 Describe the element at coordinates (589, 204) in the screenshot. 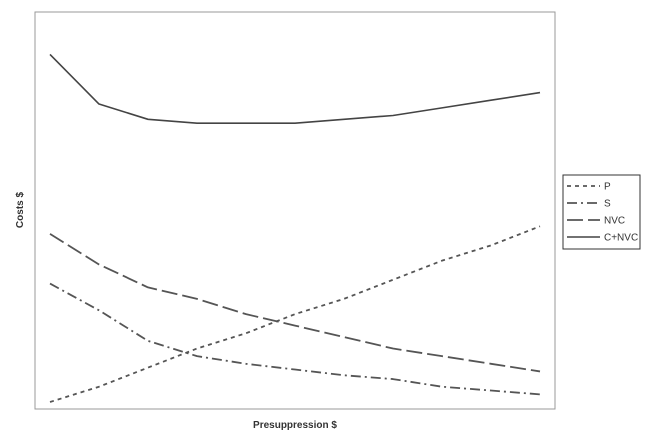

I see `legend-item-s: S` at that location.